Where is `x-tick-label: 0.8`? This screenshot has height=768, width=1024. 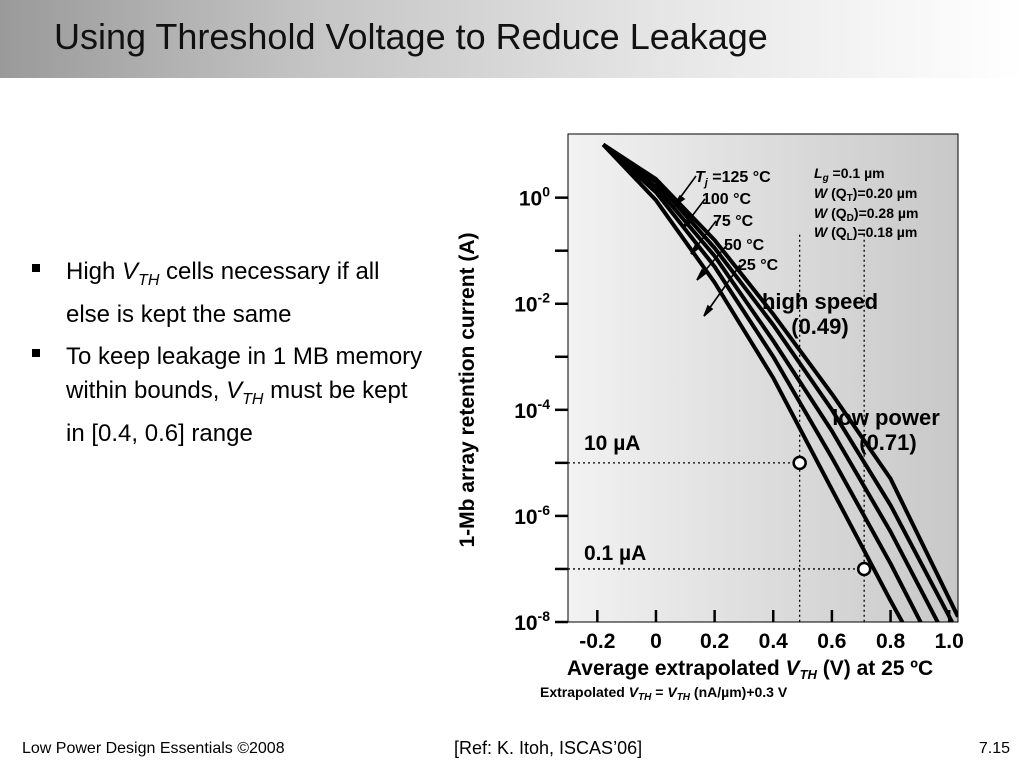
x-tick-label: 0.8 is located at coordinates (891, 641).